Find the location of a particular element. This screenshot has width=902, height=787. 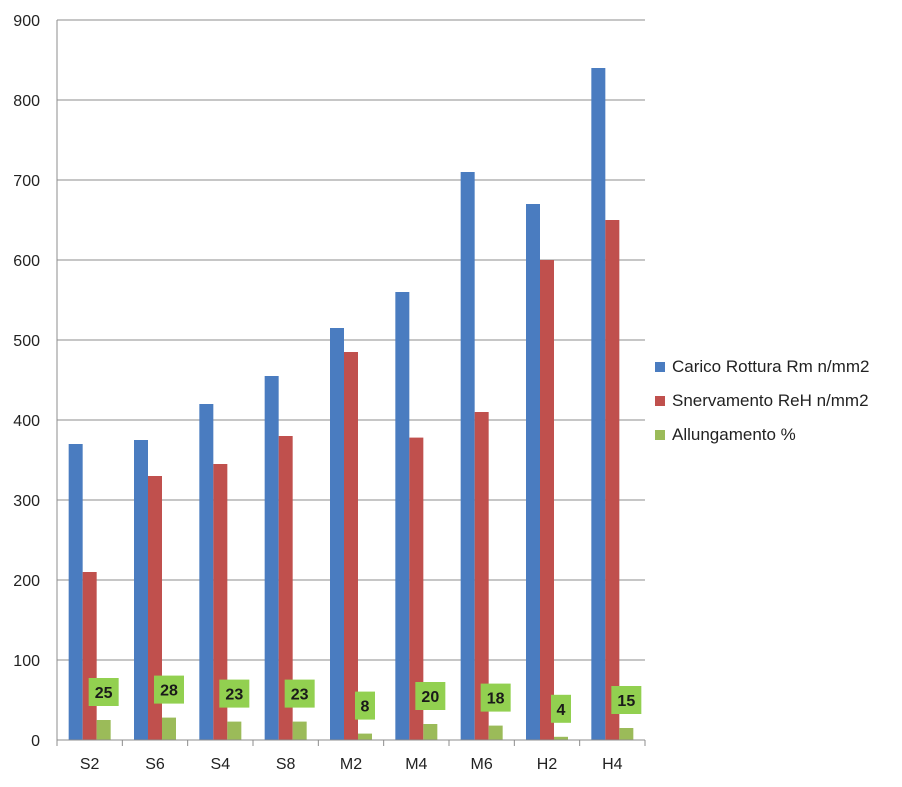

y-axis-tick-labels: 0 100 200 300 400 500 600 700 800 900 is located at coordinates (26, 381).